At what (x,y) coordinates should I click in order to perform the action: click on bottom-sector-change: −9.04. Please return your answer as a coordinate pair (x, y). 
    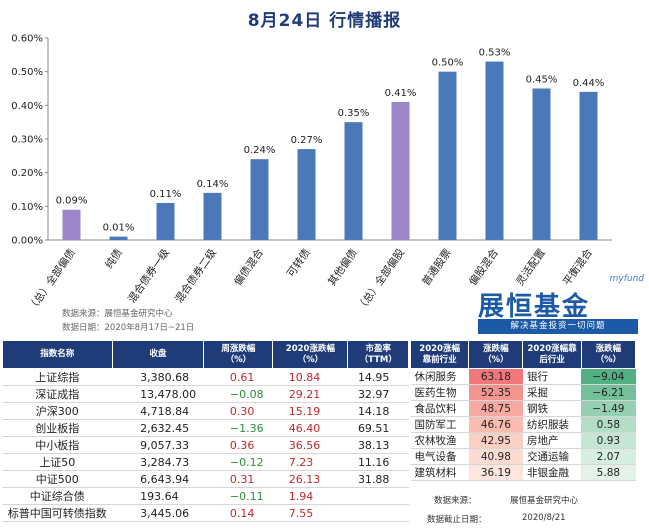
    Looking at the image, I should click on (608, 376).